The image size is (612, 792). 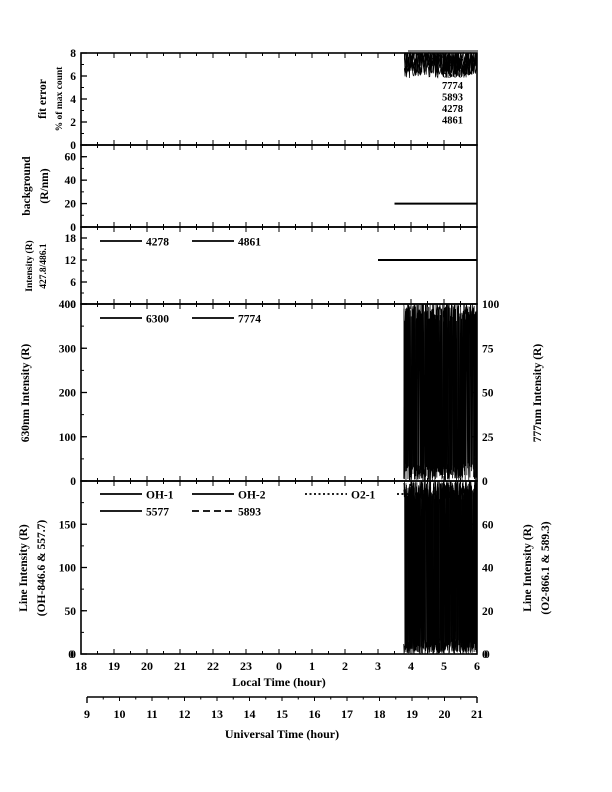 I want to click on local-time-tick-label: 5, so click(x=444, y=666).